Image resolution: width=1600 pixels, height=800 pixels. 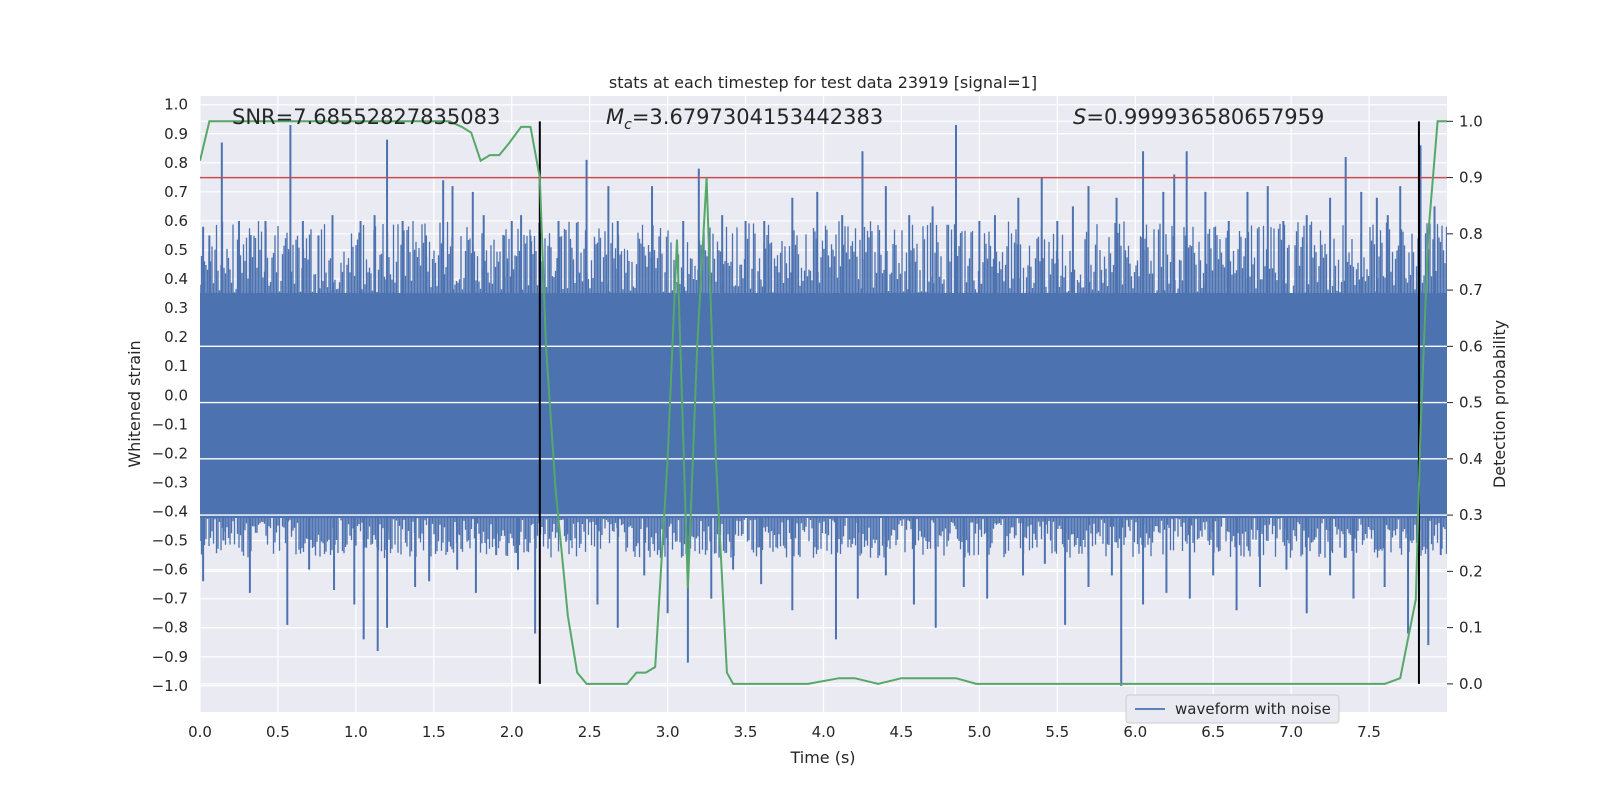 What do you see at coordinates (170, 482) in the screenshot?
I see `y-tick-label: −0.3` at bounding box center [170, 482].